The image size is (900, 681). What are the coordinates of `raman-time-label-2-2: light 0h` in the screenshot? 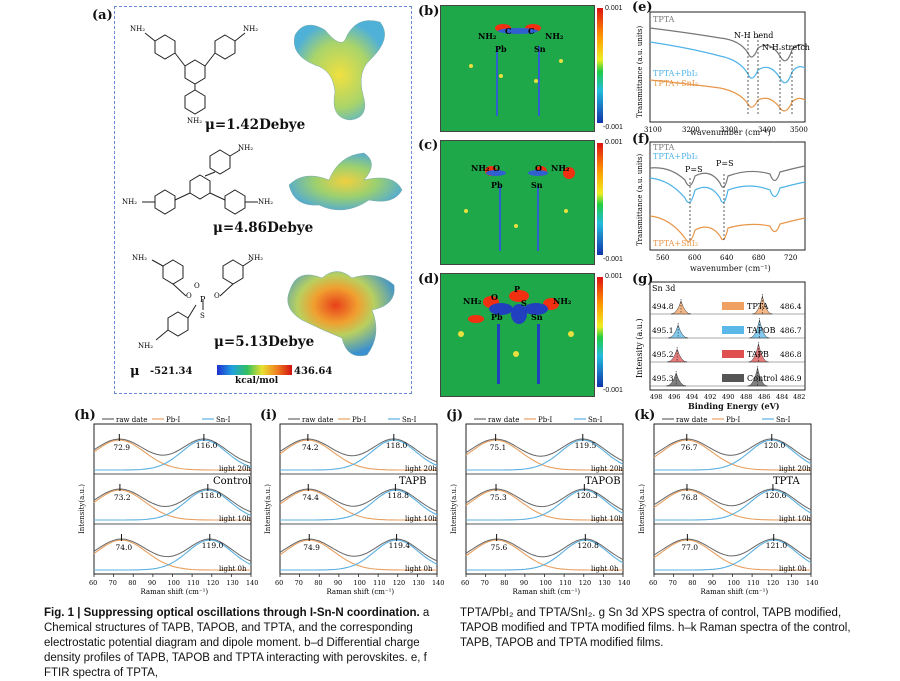 It's located at (605, 569).